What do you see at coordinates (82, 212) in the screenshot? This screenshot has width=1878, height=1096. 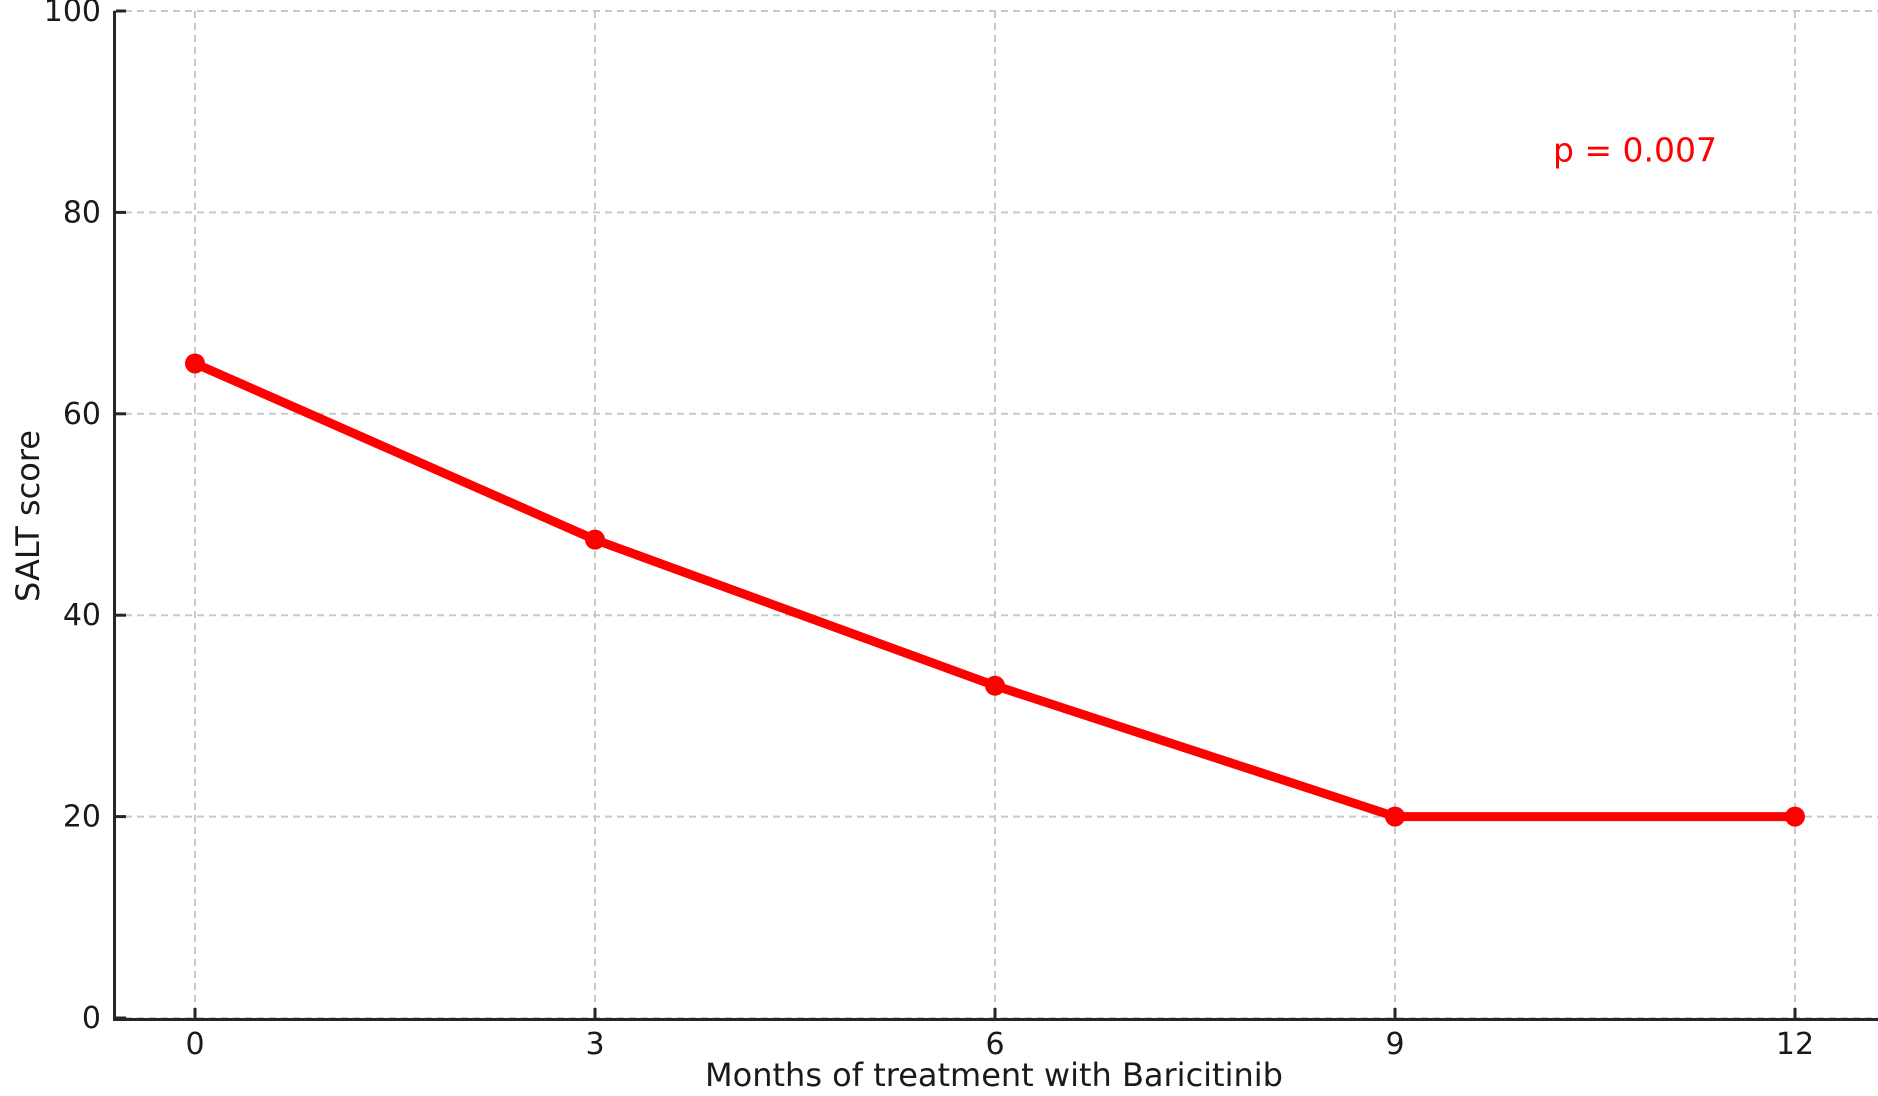 I see `y-tick-label: 80` at bounding box center [82, 212].